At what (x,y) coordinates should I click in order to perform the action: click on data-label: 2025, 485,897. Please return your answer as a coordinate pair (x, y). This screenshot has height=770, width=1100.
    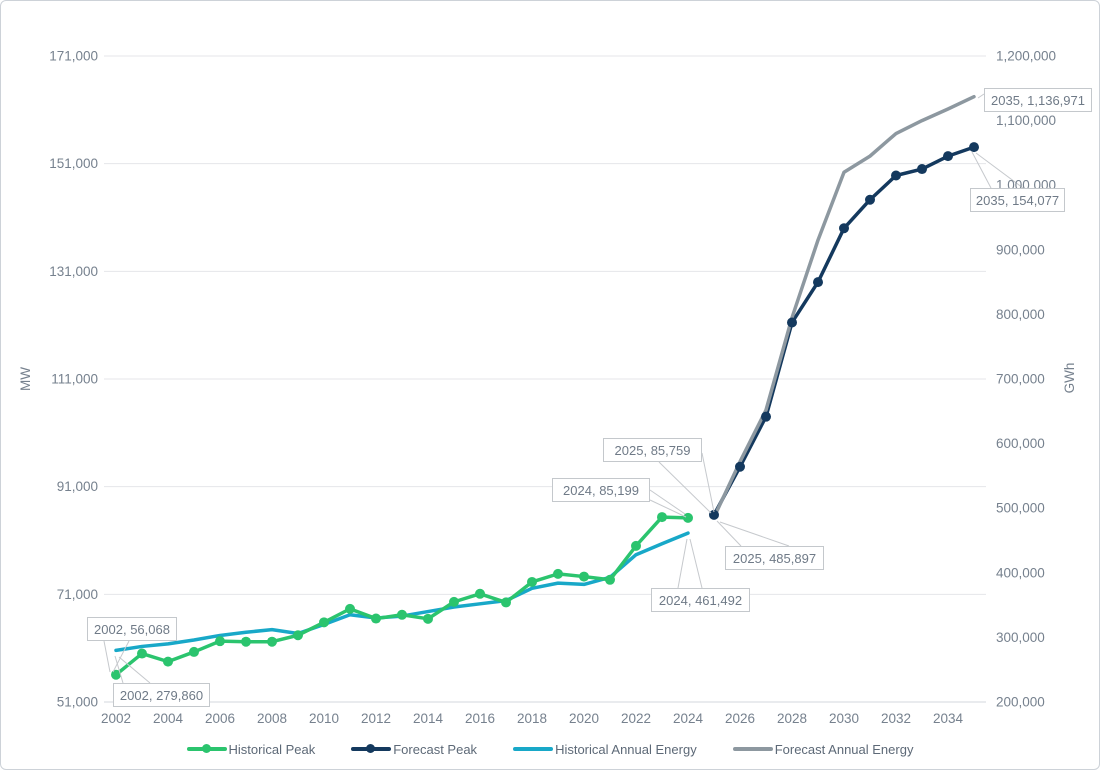
    Looking at the image, I should click on (774, 558).